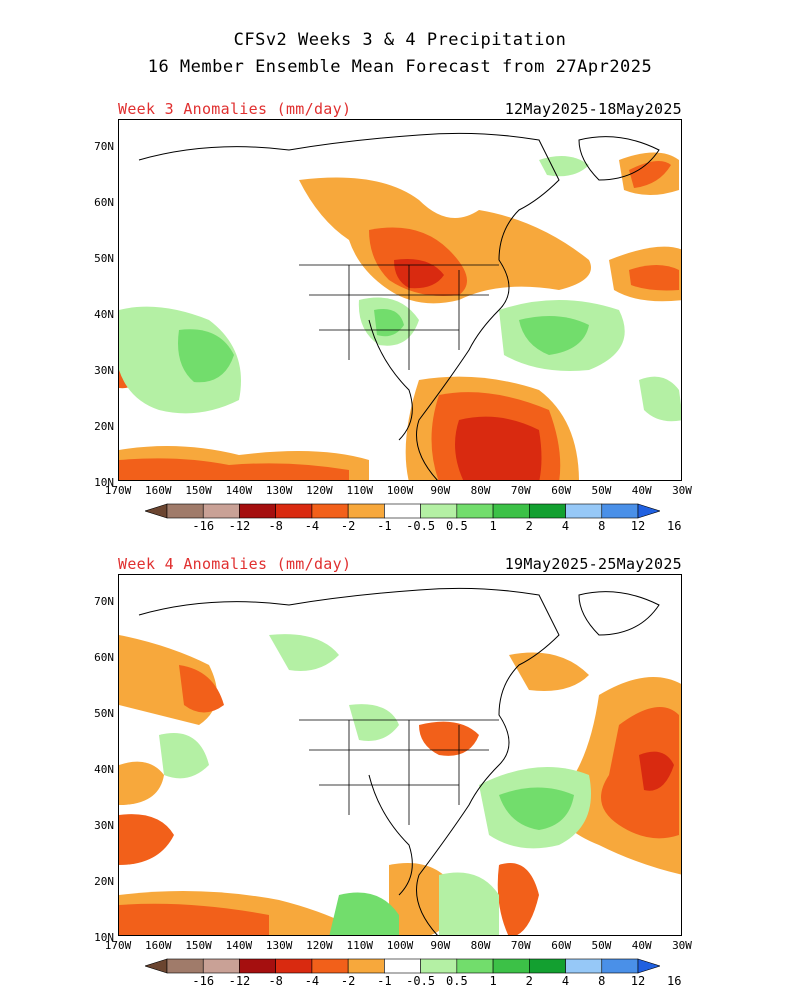  What do you see at coordinates (493, 526) in the screenshot?
I see `colorbar-label: 1` at bounding box center [493, 526].